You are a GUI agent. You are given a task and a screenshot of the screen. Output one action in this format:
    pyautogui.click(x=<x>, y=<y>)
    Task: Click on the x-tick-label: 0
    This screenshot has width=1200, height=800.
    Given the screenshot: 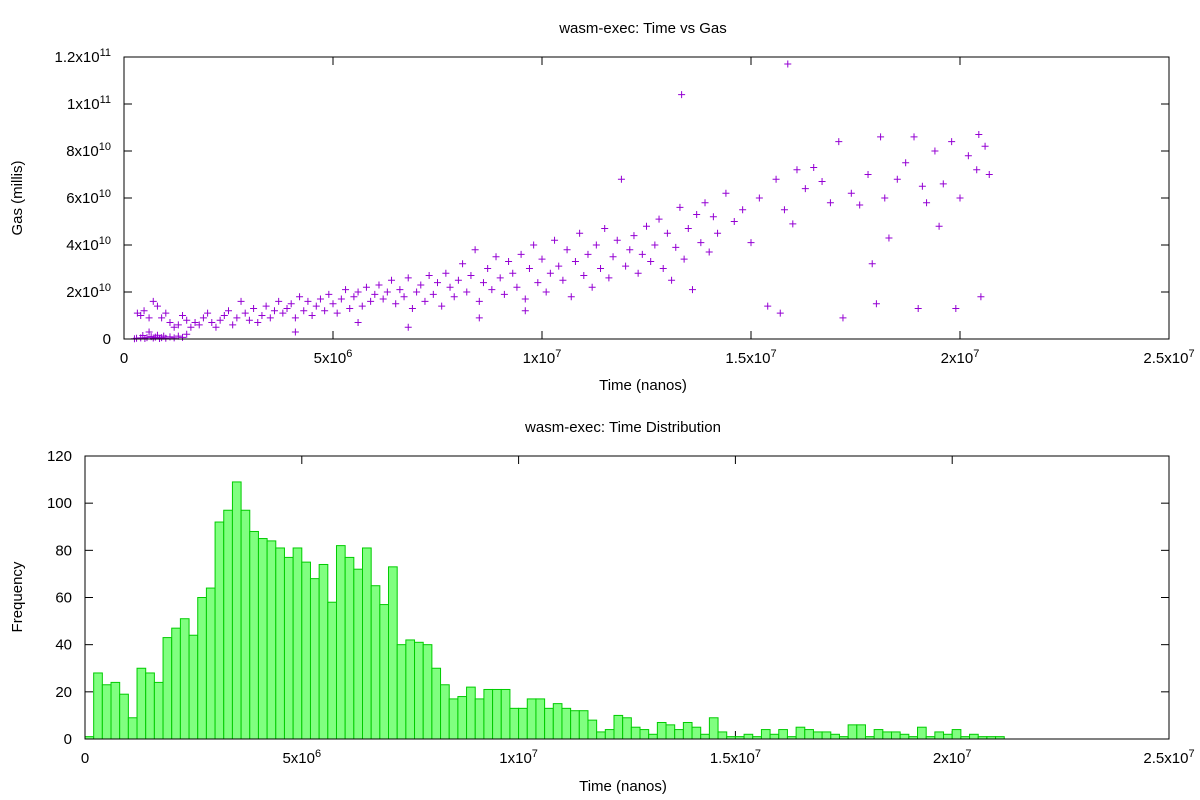 What is the action you would take?
    pyautogui.click(x=85, y=758)
    